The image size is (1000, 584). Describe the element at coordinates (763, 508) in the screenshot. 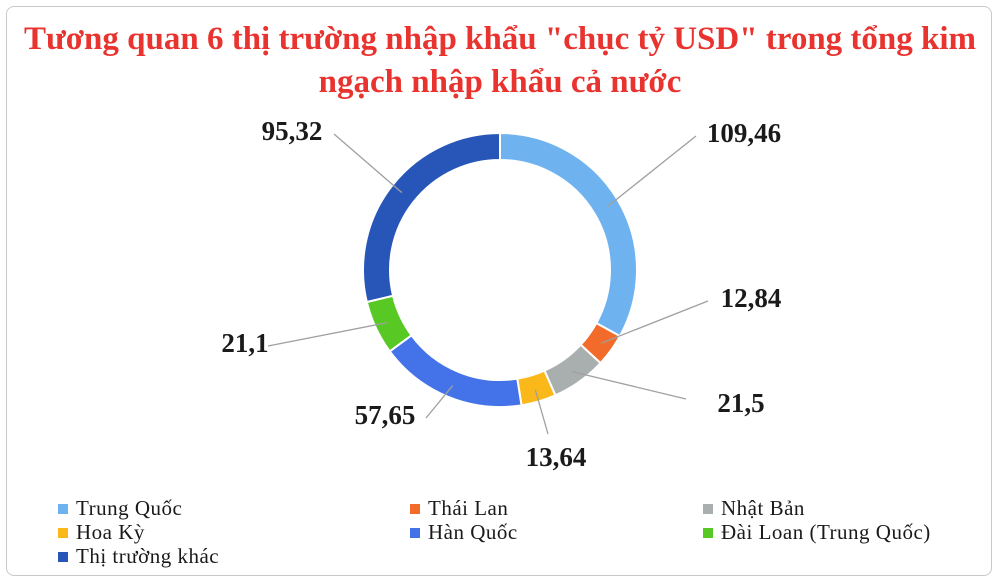

I see `legend-label: Nhật Bản` at that location.